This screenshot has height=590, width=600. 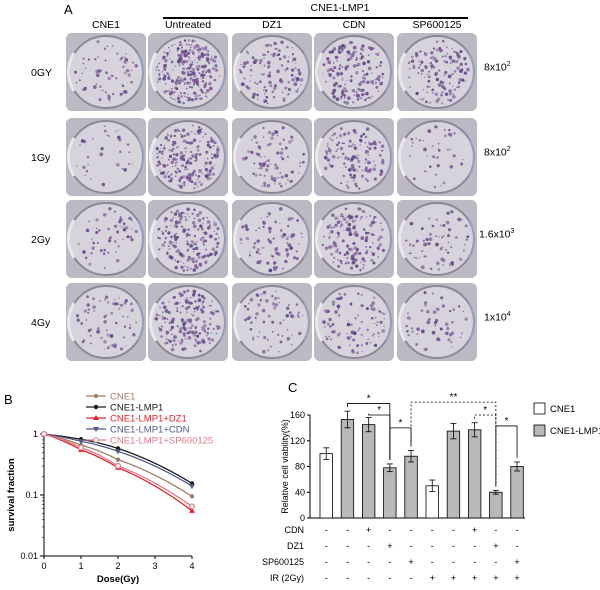 What do you see at coordinates (496, 234) in the screenshot?
I see `seeding-density-label: 1.6x10³` at bounding box center [496, 234].